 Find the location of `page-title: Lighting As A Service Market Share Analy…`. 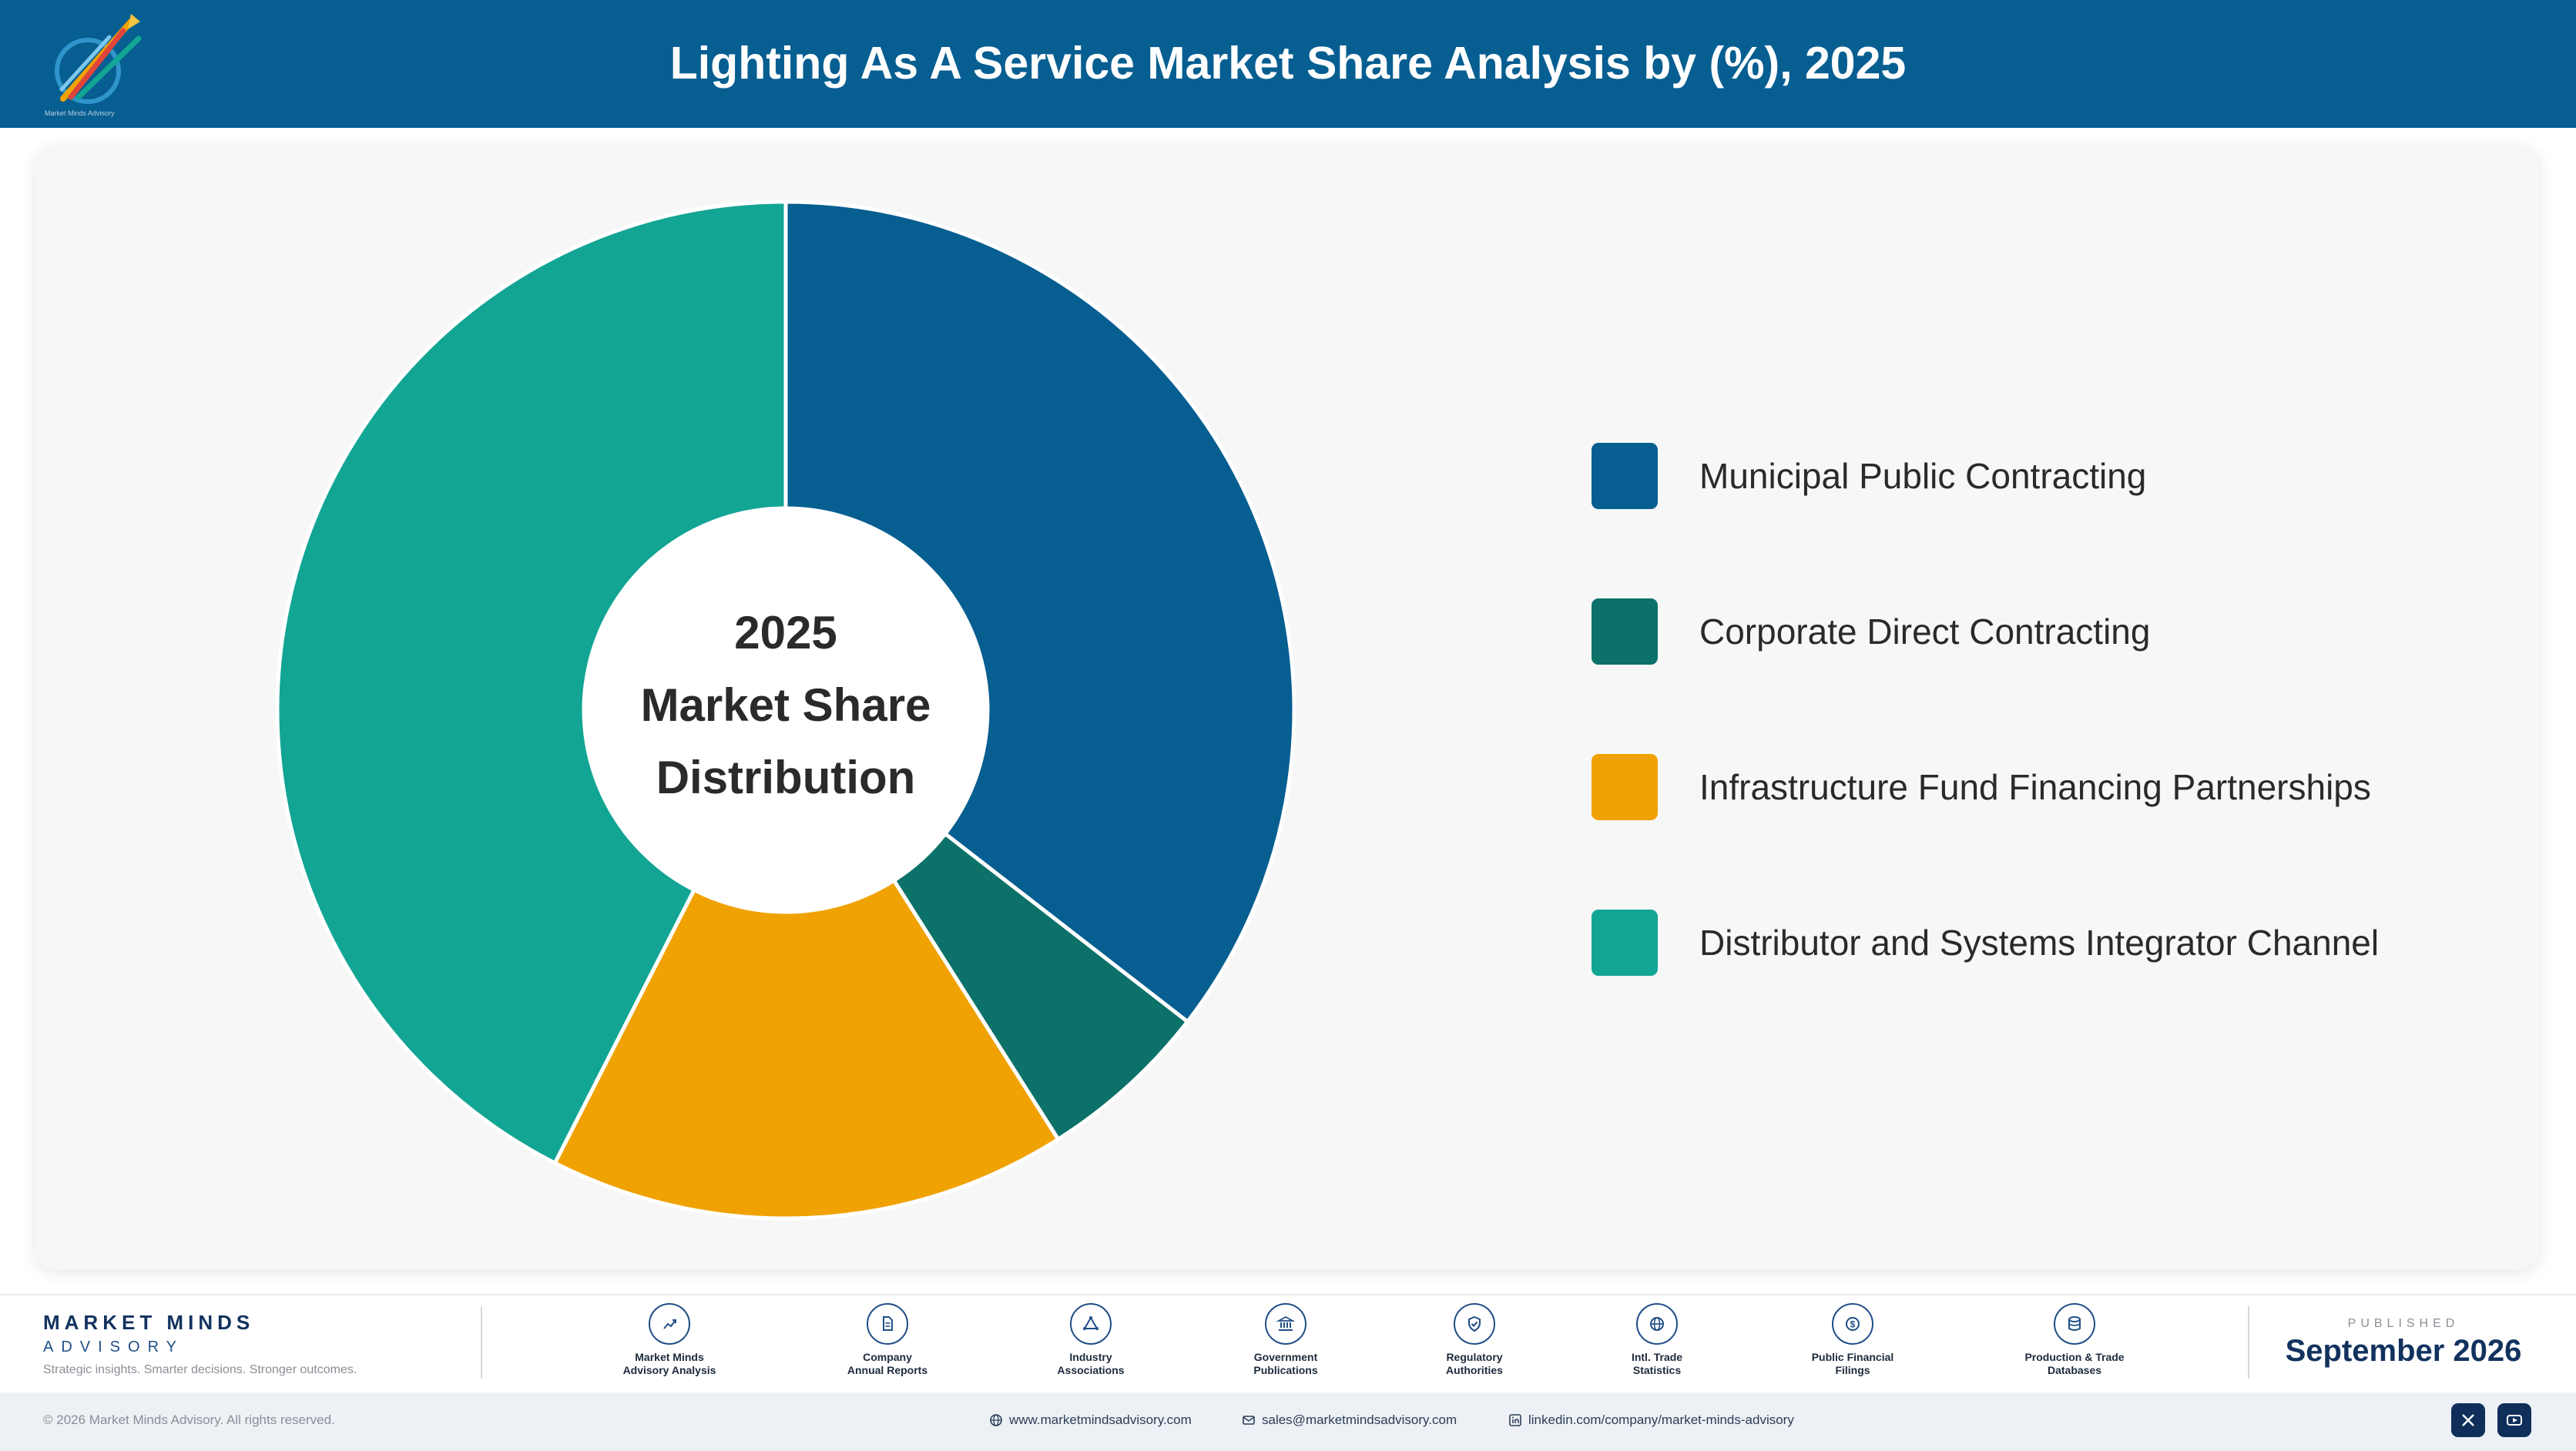

page-title: Lighting As A Service Market Share Analy… is located at coordinates (1288, 63).